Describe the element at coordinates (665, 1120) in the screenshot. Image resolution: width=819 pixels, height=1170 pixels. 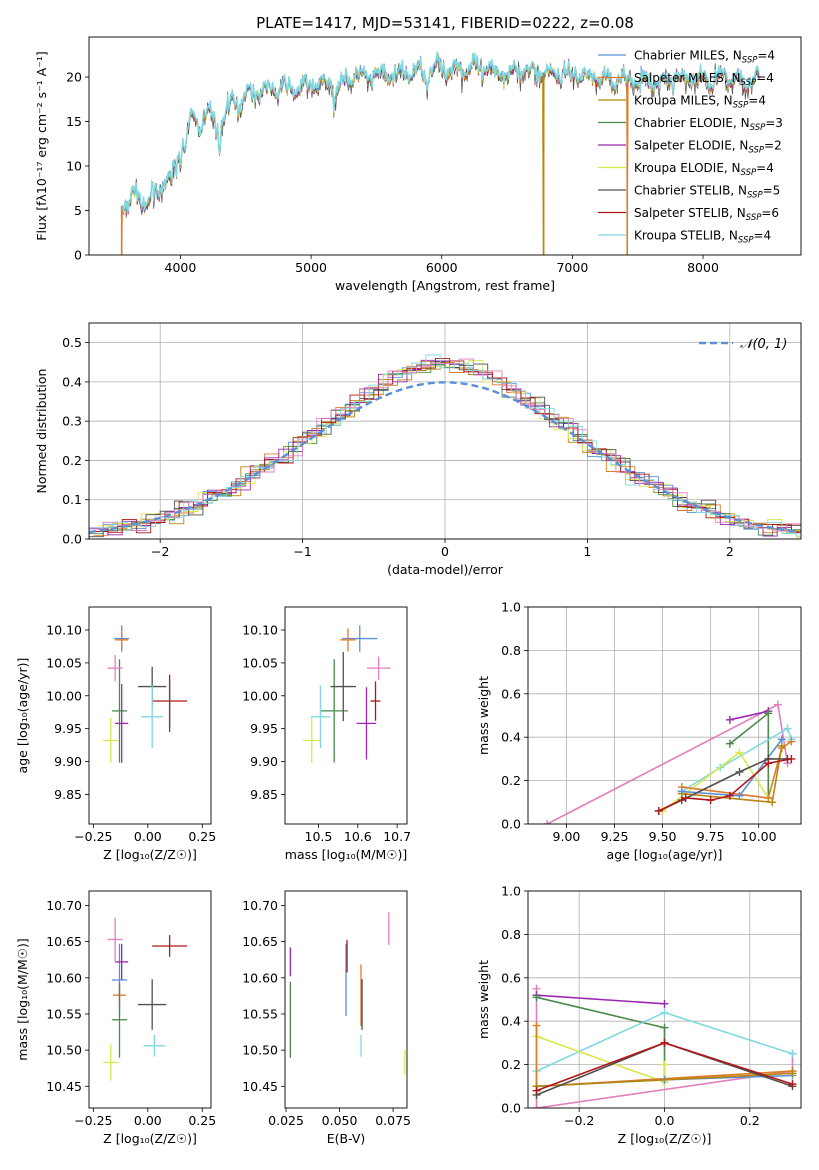
I see `x-tick-label: 0.0` at that location.